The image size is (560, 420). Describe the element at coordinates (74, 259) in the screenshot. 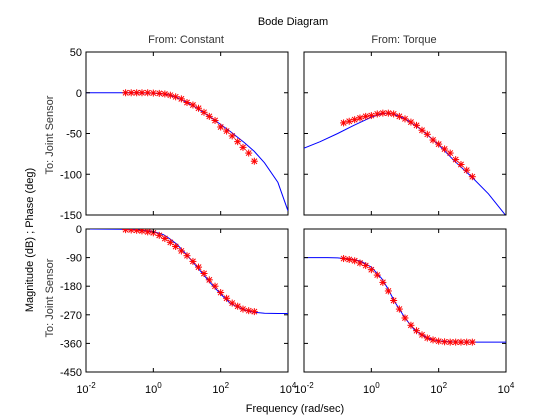

I see `y-tick-label: -90` at that location.